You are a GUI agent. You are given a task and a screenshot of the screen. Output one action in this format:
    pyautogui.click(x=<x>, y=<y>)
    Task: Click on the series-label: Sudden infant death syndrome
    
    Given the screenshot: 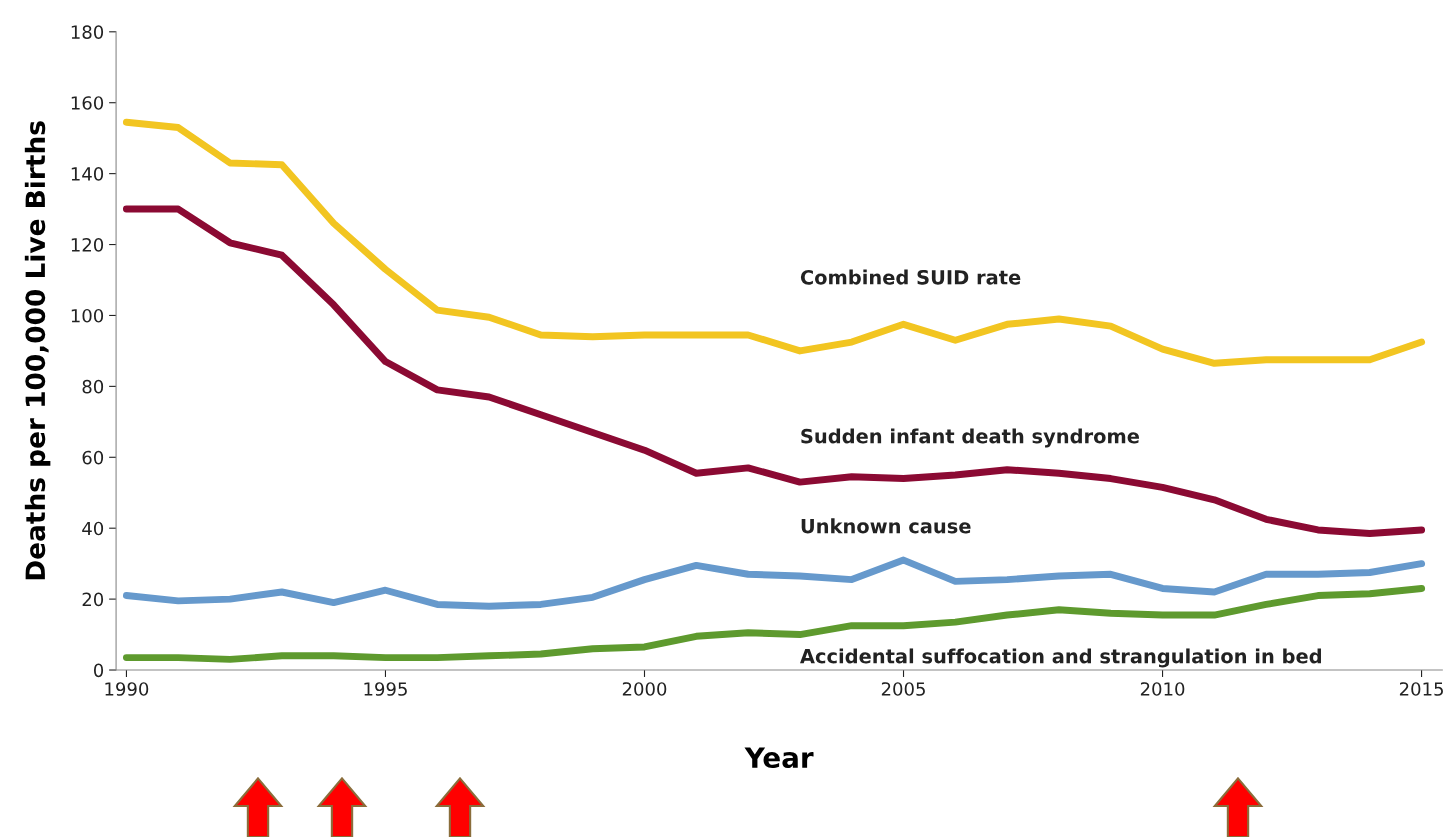 What is the action you would take?
    pyautogui.click(x=970, y=438)
    